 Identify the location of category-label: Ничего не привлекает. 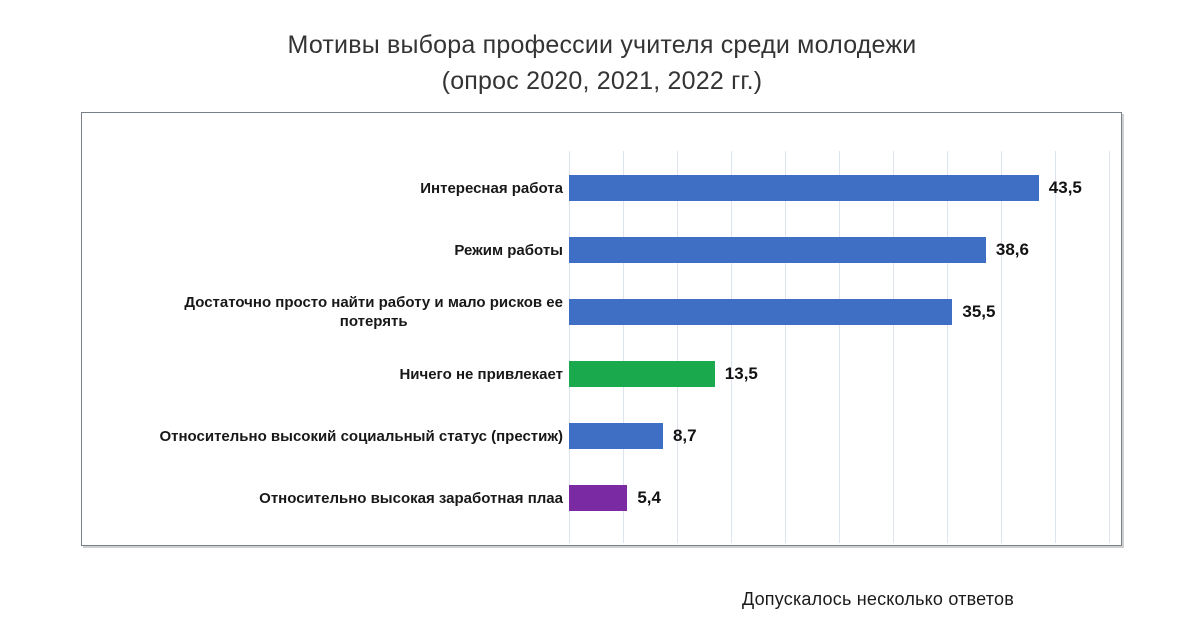
(481, 374).